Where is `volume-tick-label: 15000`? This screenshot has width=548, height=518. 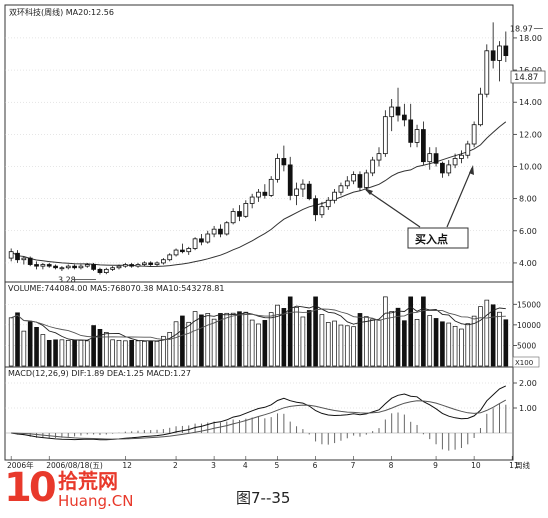
volume-tick-label: 15000 is located at coordinates (529, 304).